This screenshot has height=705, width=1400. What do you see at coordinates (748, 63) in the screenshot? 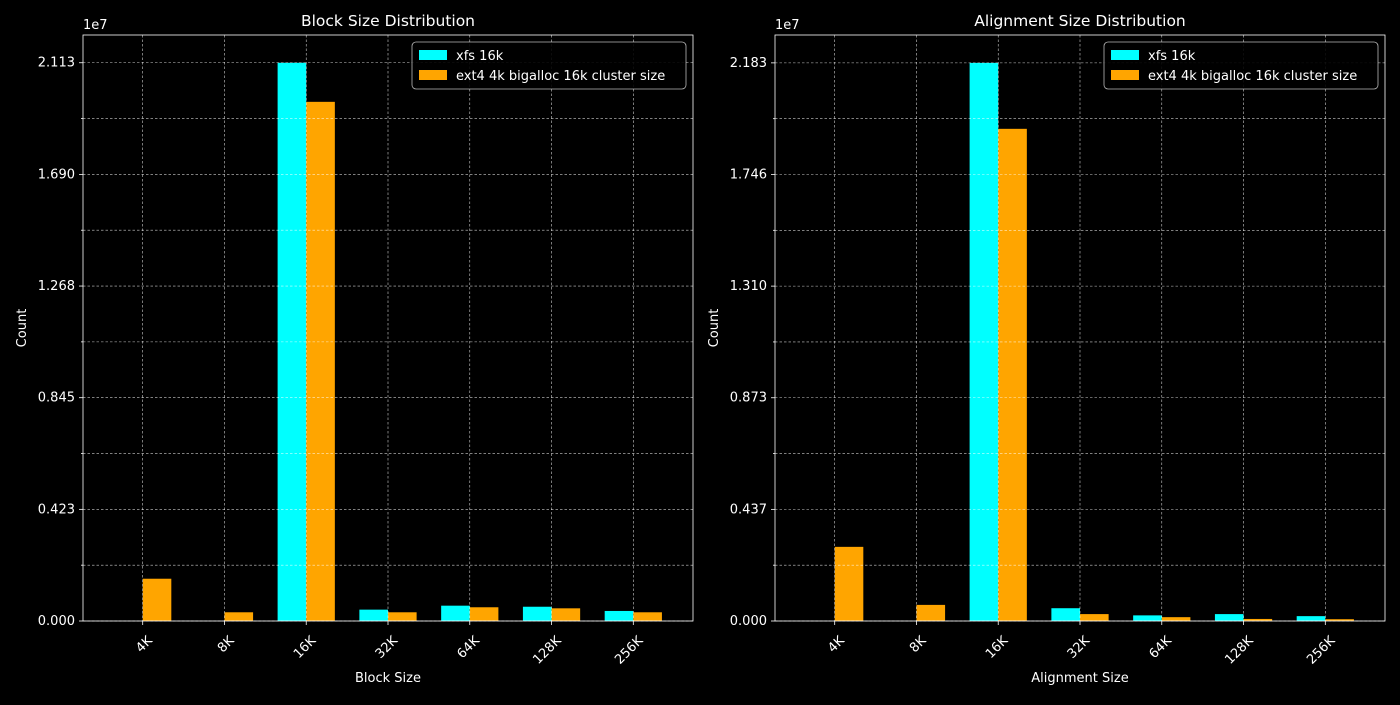
I see `y-tick-label: 2.183` at bounding box center [748, 63].